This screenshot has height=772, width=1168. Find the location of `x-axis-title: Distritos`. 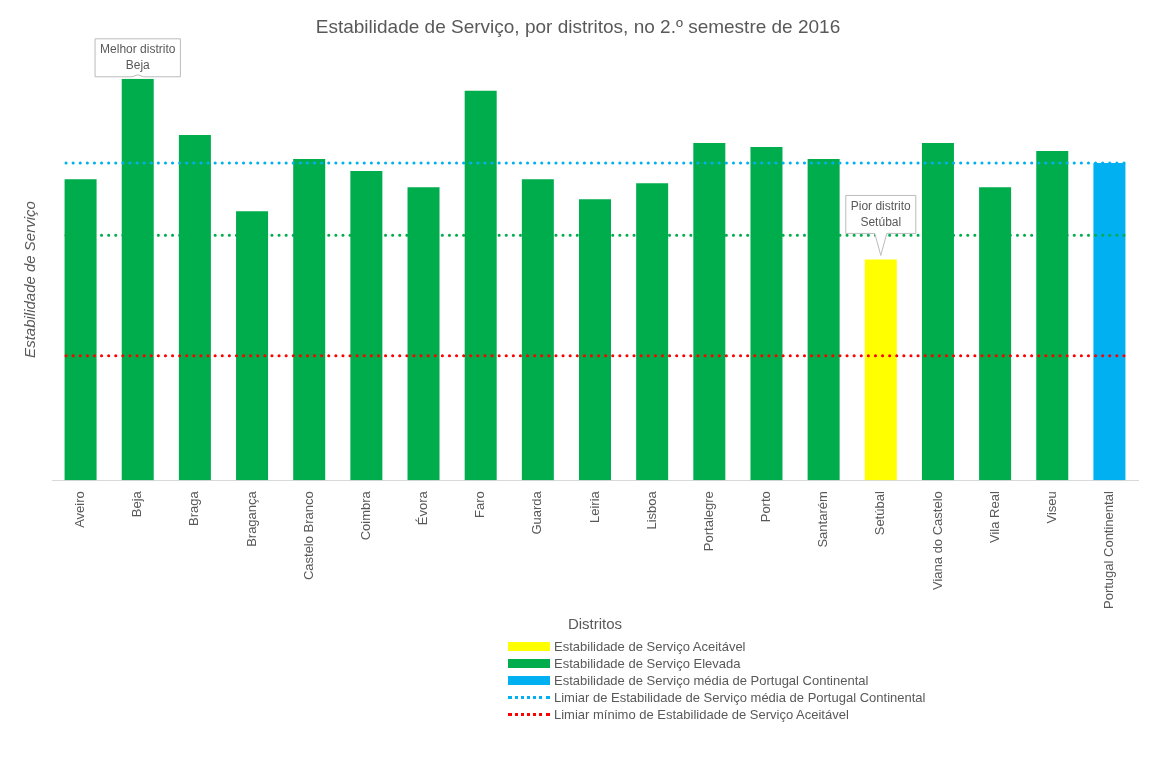

x-axis-title: Distritos is located at coordinates (595, 624).